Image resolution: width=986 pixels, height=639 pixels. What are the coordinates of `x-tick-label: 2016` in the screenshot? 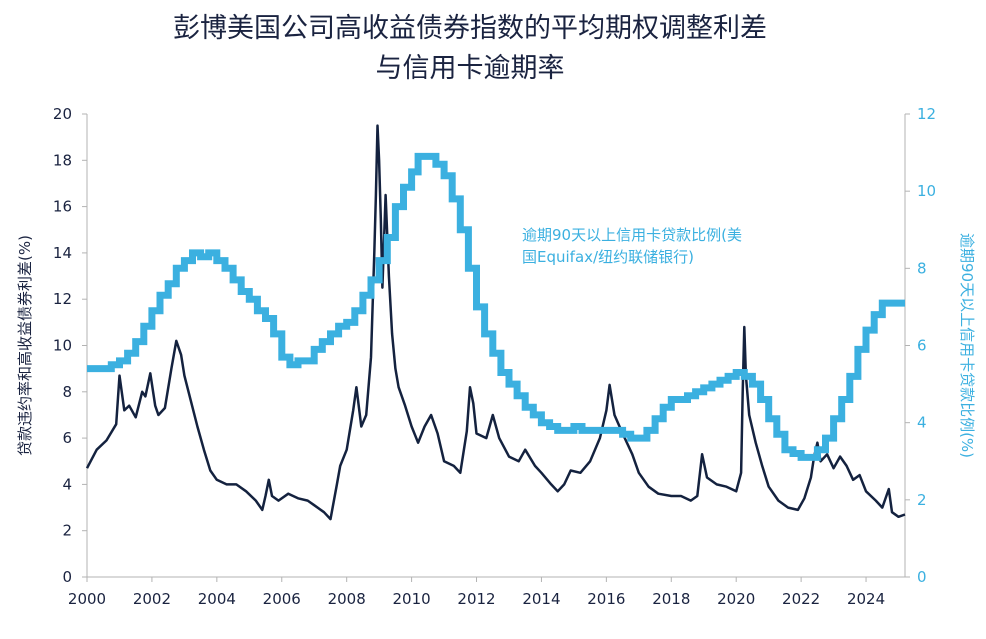 It's located at (606, 599).